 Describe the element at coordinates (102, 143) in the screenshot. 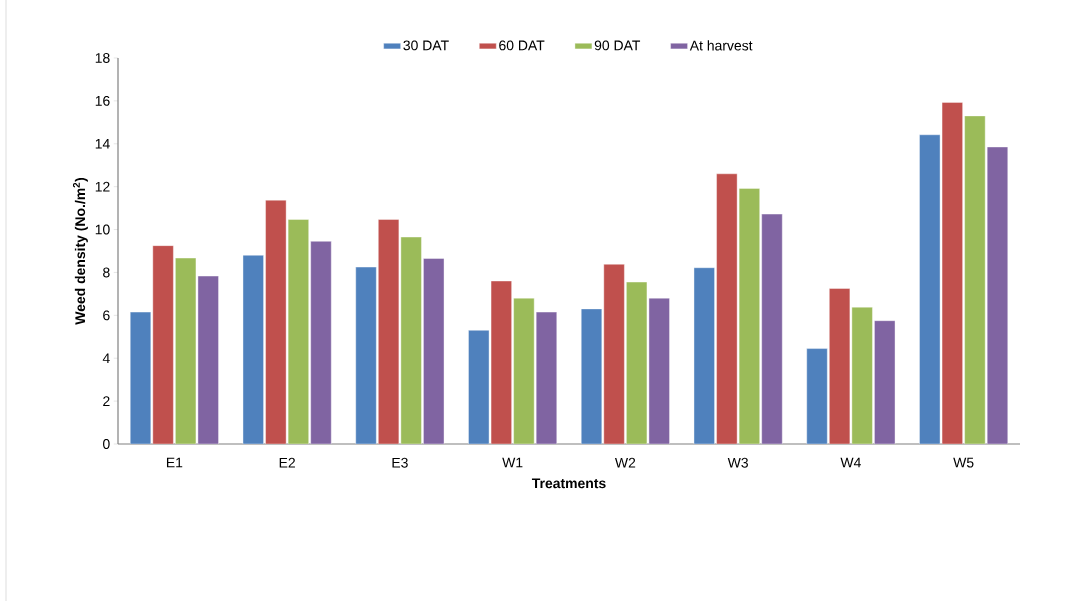

I see `y-tick-label: 14` at that location.